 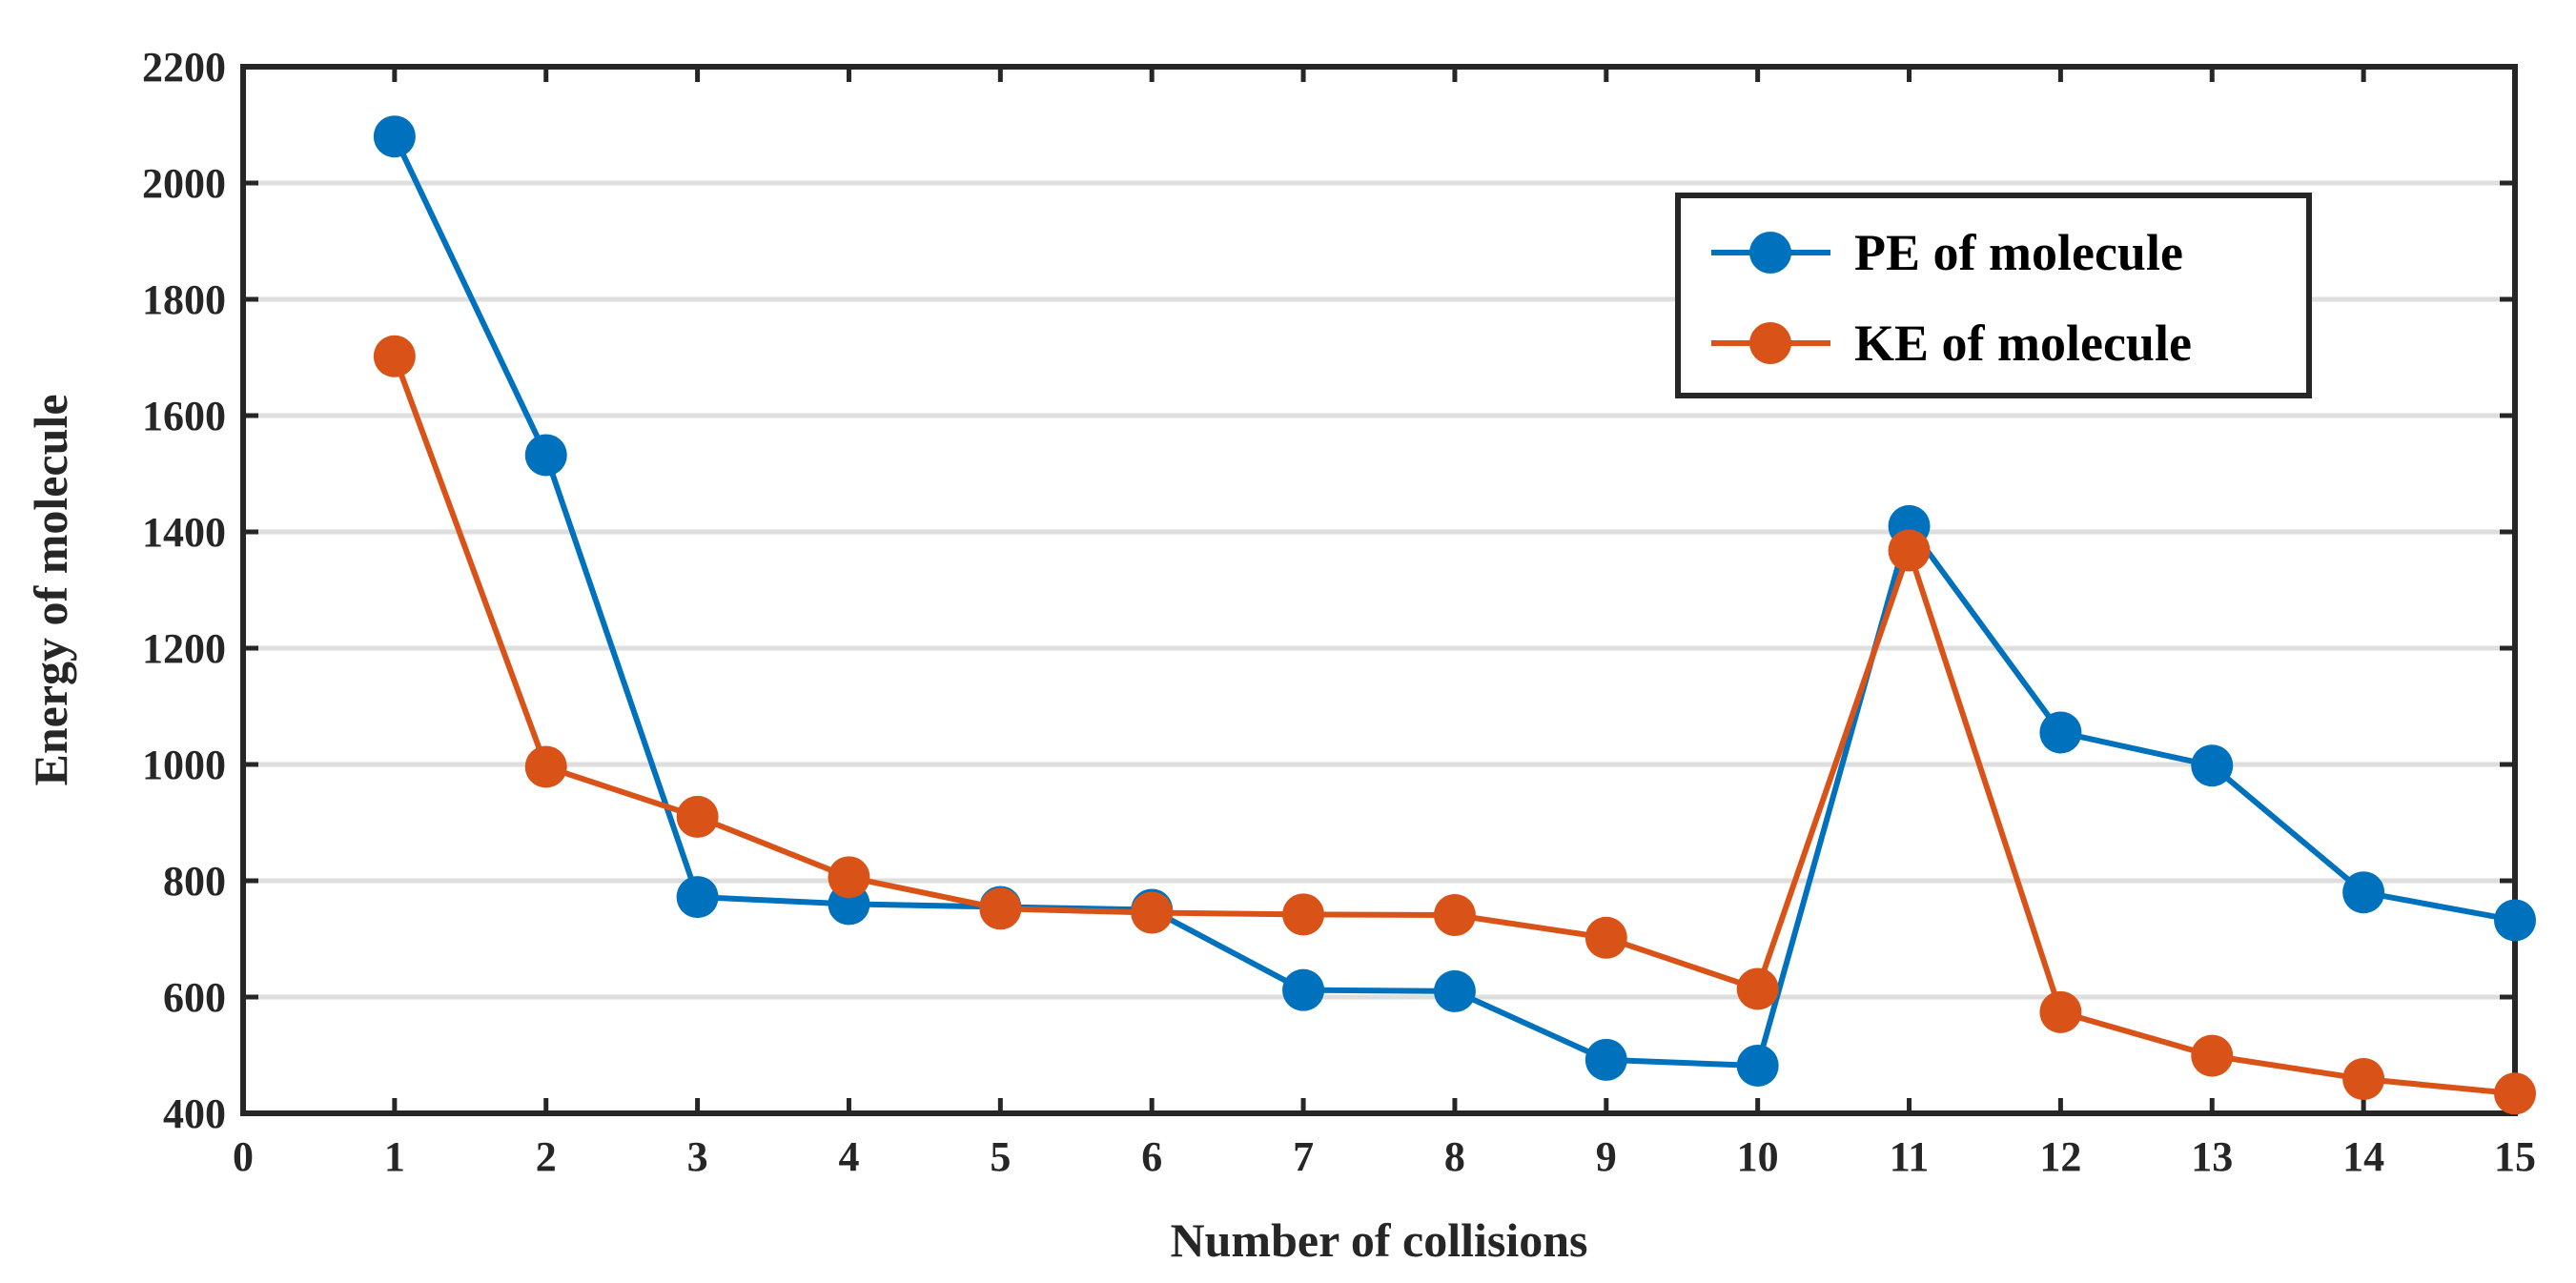 What do you see at coordinates (1770, 343) in the screenshot?
I see `legend-marker-ke` at bounding box center [1770, 343].